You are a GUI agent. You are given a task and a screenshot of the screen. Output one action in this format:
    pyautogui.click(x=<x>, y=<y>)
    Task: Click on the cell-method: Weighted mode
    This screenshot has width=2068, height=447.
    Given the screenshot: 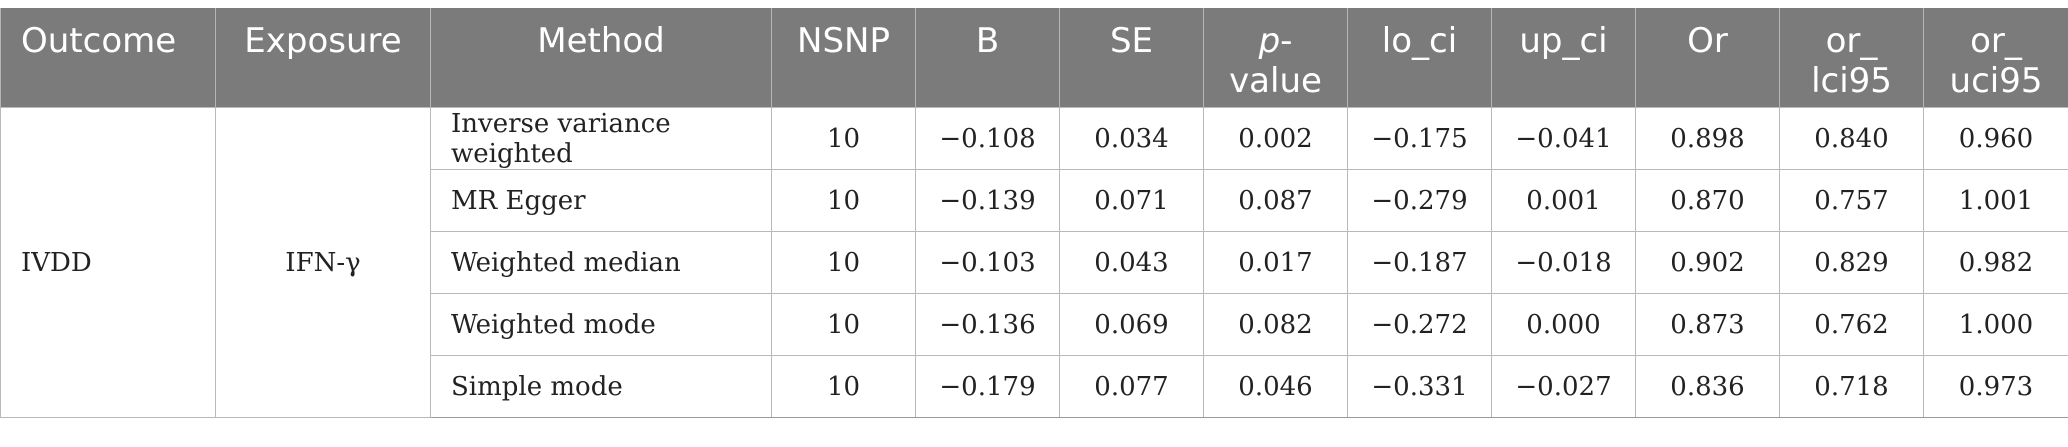 What is the action you would take?
    pyautogui.click(x=601, y=324)
    